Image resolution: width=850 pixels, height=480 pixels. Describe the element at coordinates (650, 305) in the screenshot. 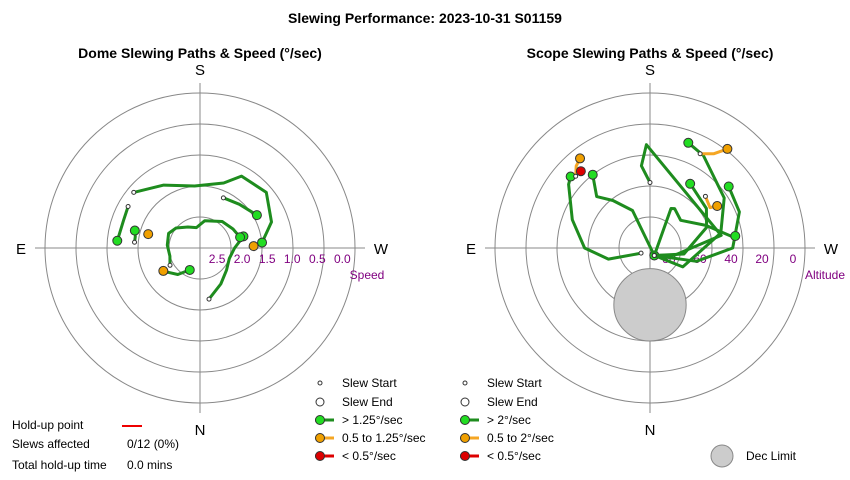

I see `dec-limit-region` at that location.